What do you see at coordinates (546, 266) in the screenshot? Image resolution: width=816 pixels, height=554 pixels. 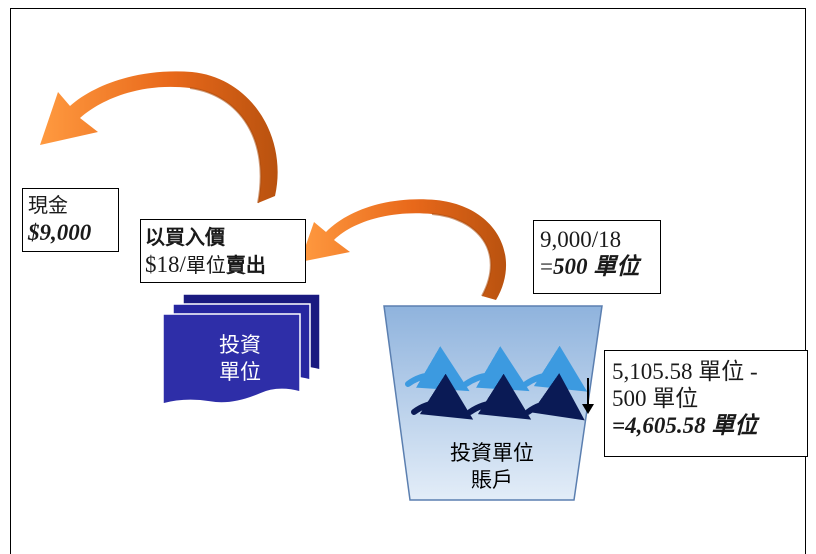 I see `calc-equals: =` at bounding box center [546, 266].